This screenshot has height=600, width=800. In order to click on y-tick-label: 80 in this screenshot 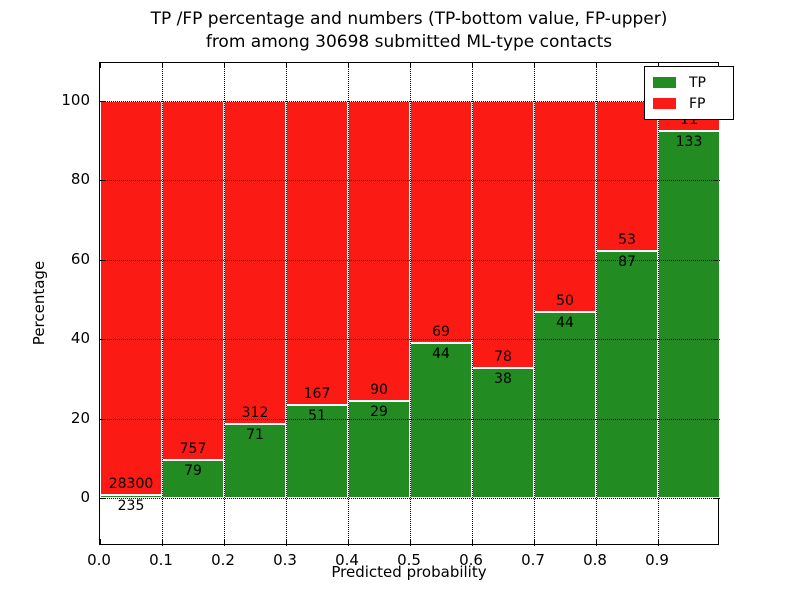, I will do `click(80, 179)`.